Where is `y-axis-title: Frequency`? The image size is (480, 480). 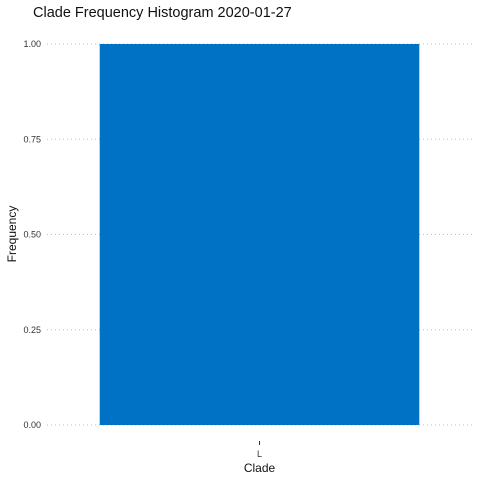 y-axis-title: Frequency is located at coordinates (12, 234).